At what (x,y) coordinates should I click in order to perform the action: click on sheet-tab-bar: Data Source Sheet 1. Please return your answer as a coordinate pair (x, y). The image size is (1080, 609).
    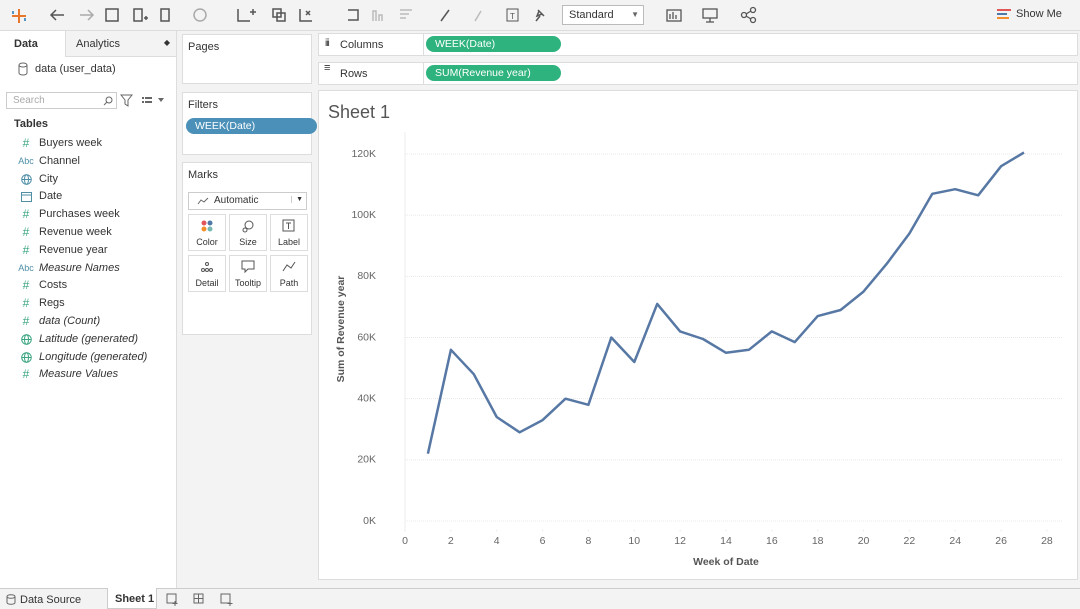
    Looking at the image, I should click on (540, 598).